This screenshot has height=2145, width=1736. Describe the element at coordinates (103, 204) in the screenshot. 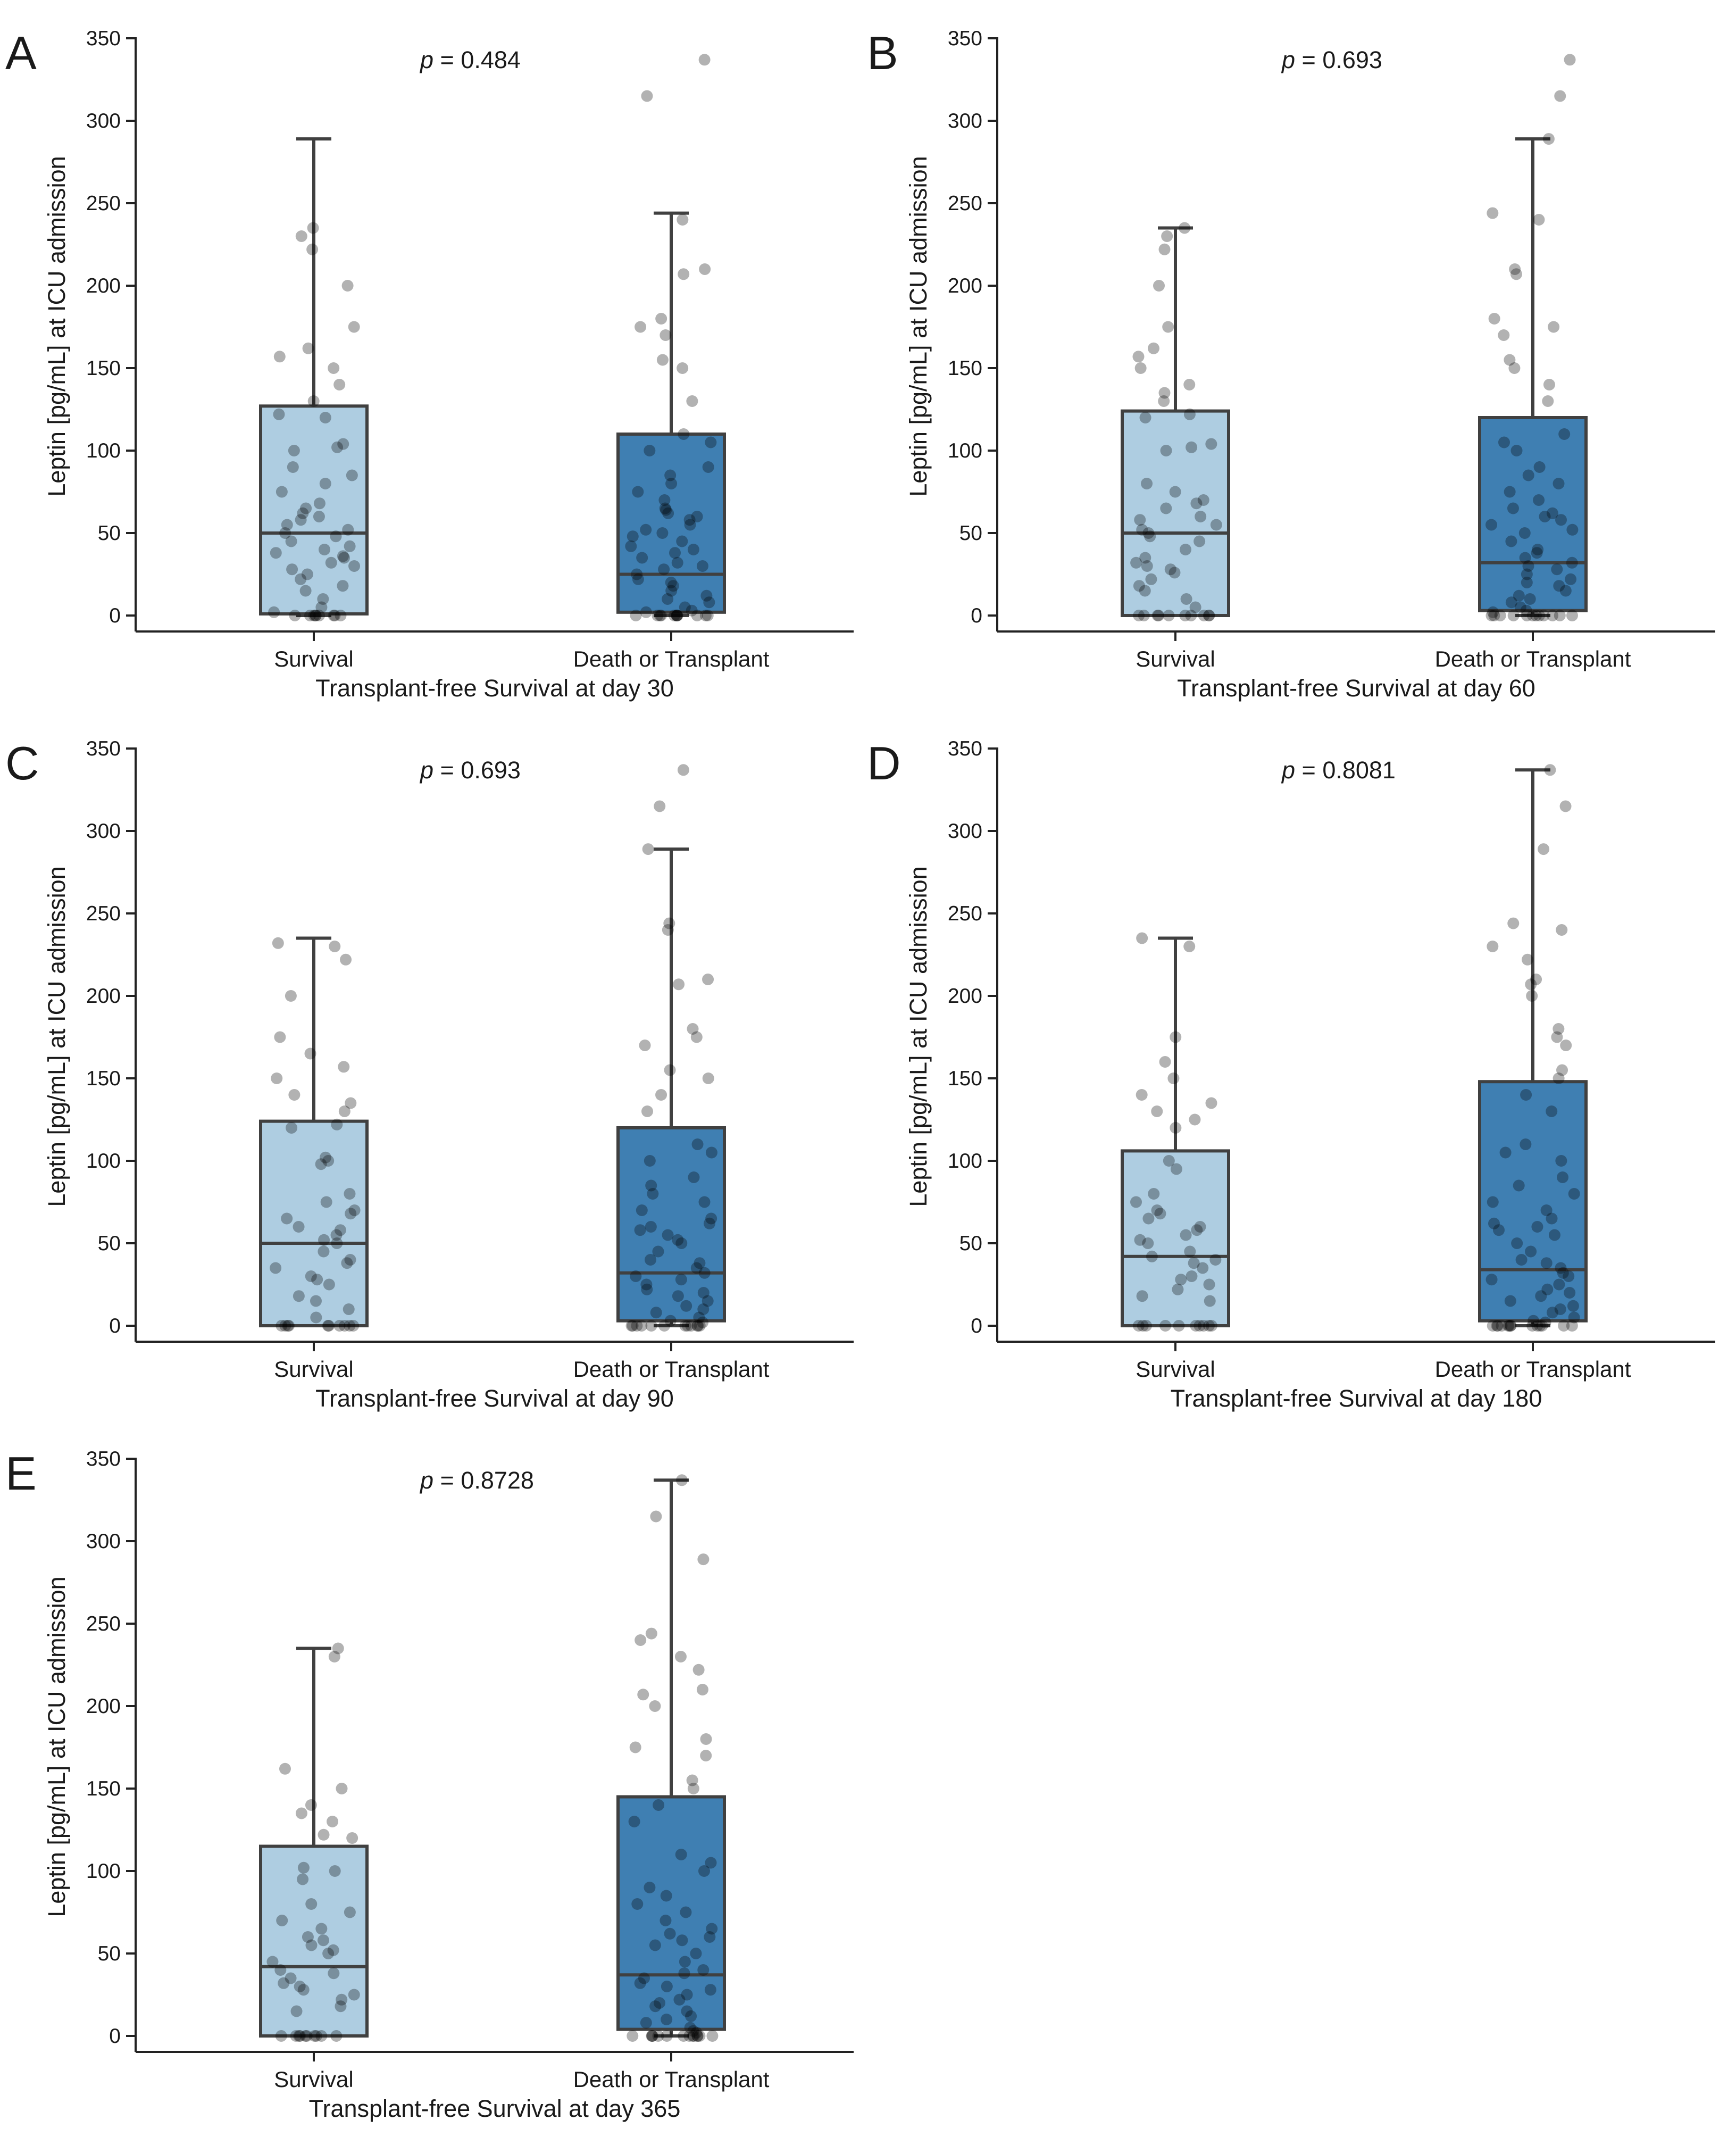

I see `y-tick-label: 250` at that location.